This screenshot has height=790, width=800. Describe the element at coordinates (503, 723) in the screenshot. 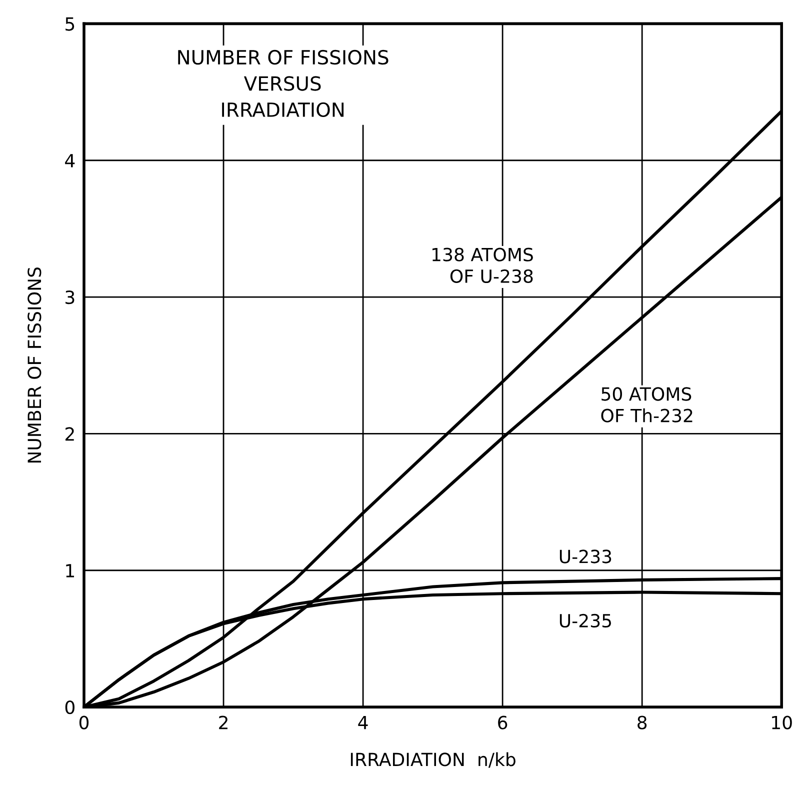

I see `x-tick-label: 6` at that location.